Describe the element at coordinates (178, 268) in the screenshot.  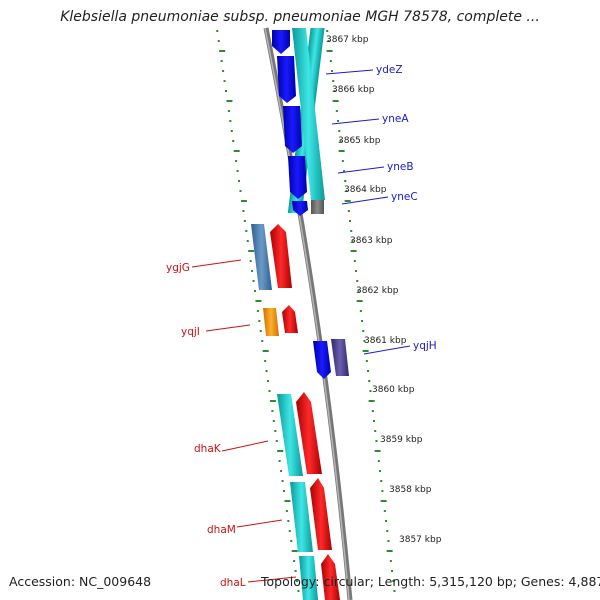
I see `gene-label-ygjg: ygjG` at that location.